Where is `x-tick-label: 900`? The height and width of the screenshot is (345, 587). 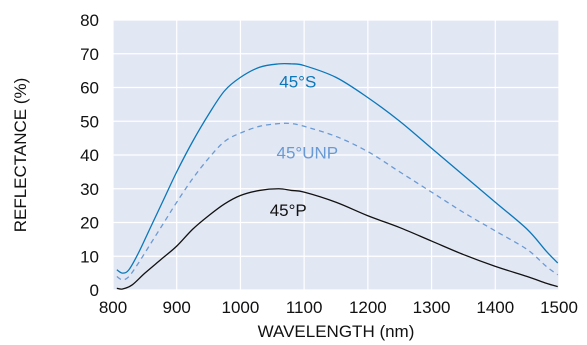 x-tick-label: 900 is located at coordinates (177, 307).